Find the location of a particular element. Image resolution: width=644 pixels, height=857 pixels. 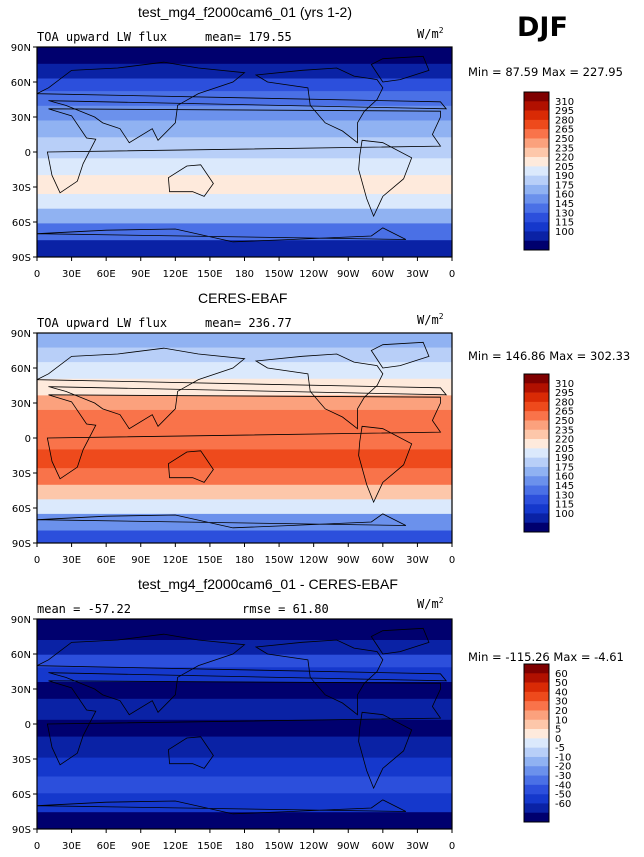

colorbar-level-label: -60 is located at coordinates (563, 804).